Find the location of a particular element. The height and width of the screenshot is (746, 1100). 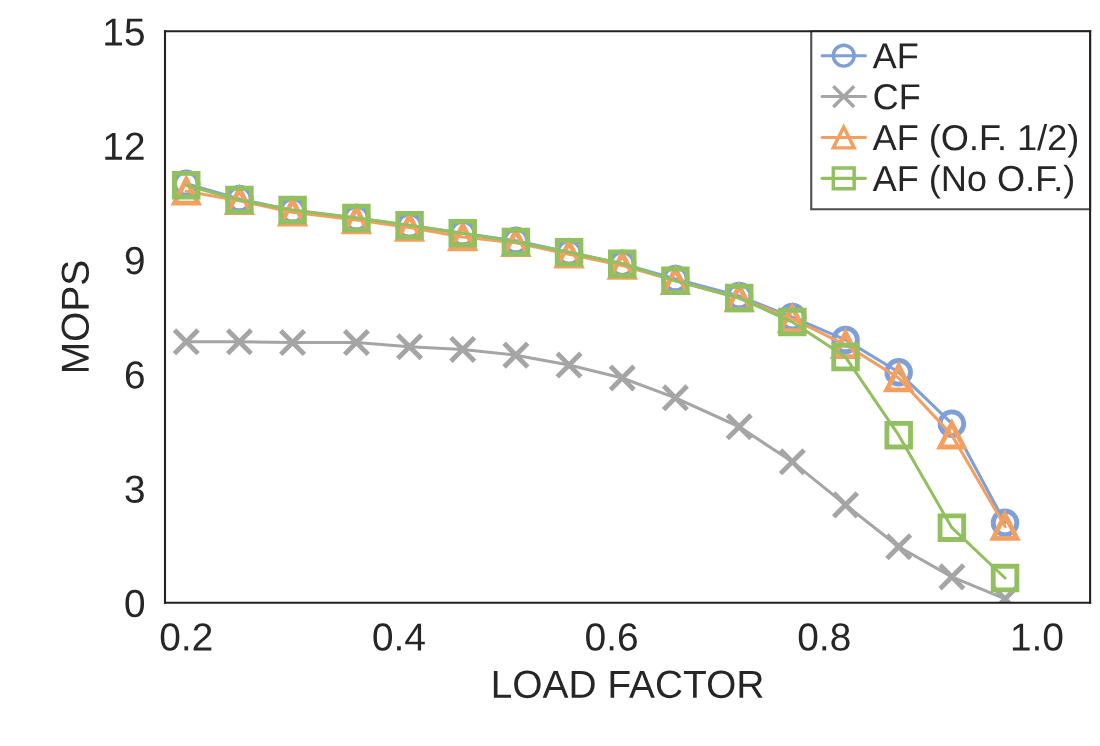

y-tick-label: 12 is located at coordinates (124, 146).